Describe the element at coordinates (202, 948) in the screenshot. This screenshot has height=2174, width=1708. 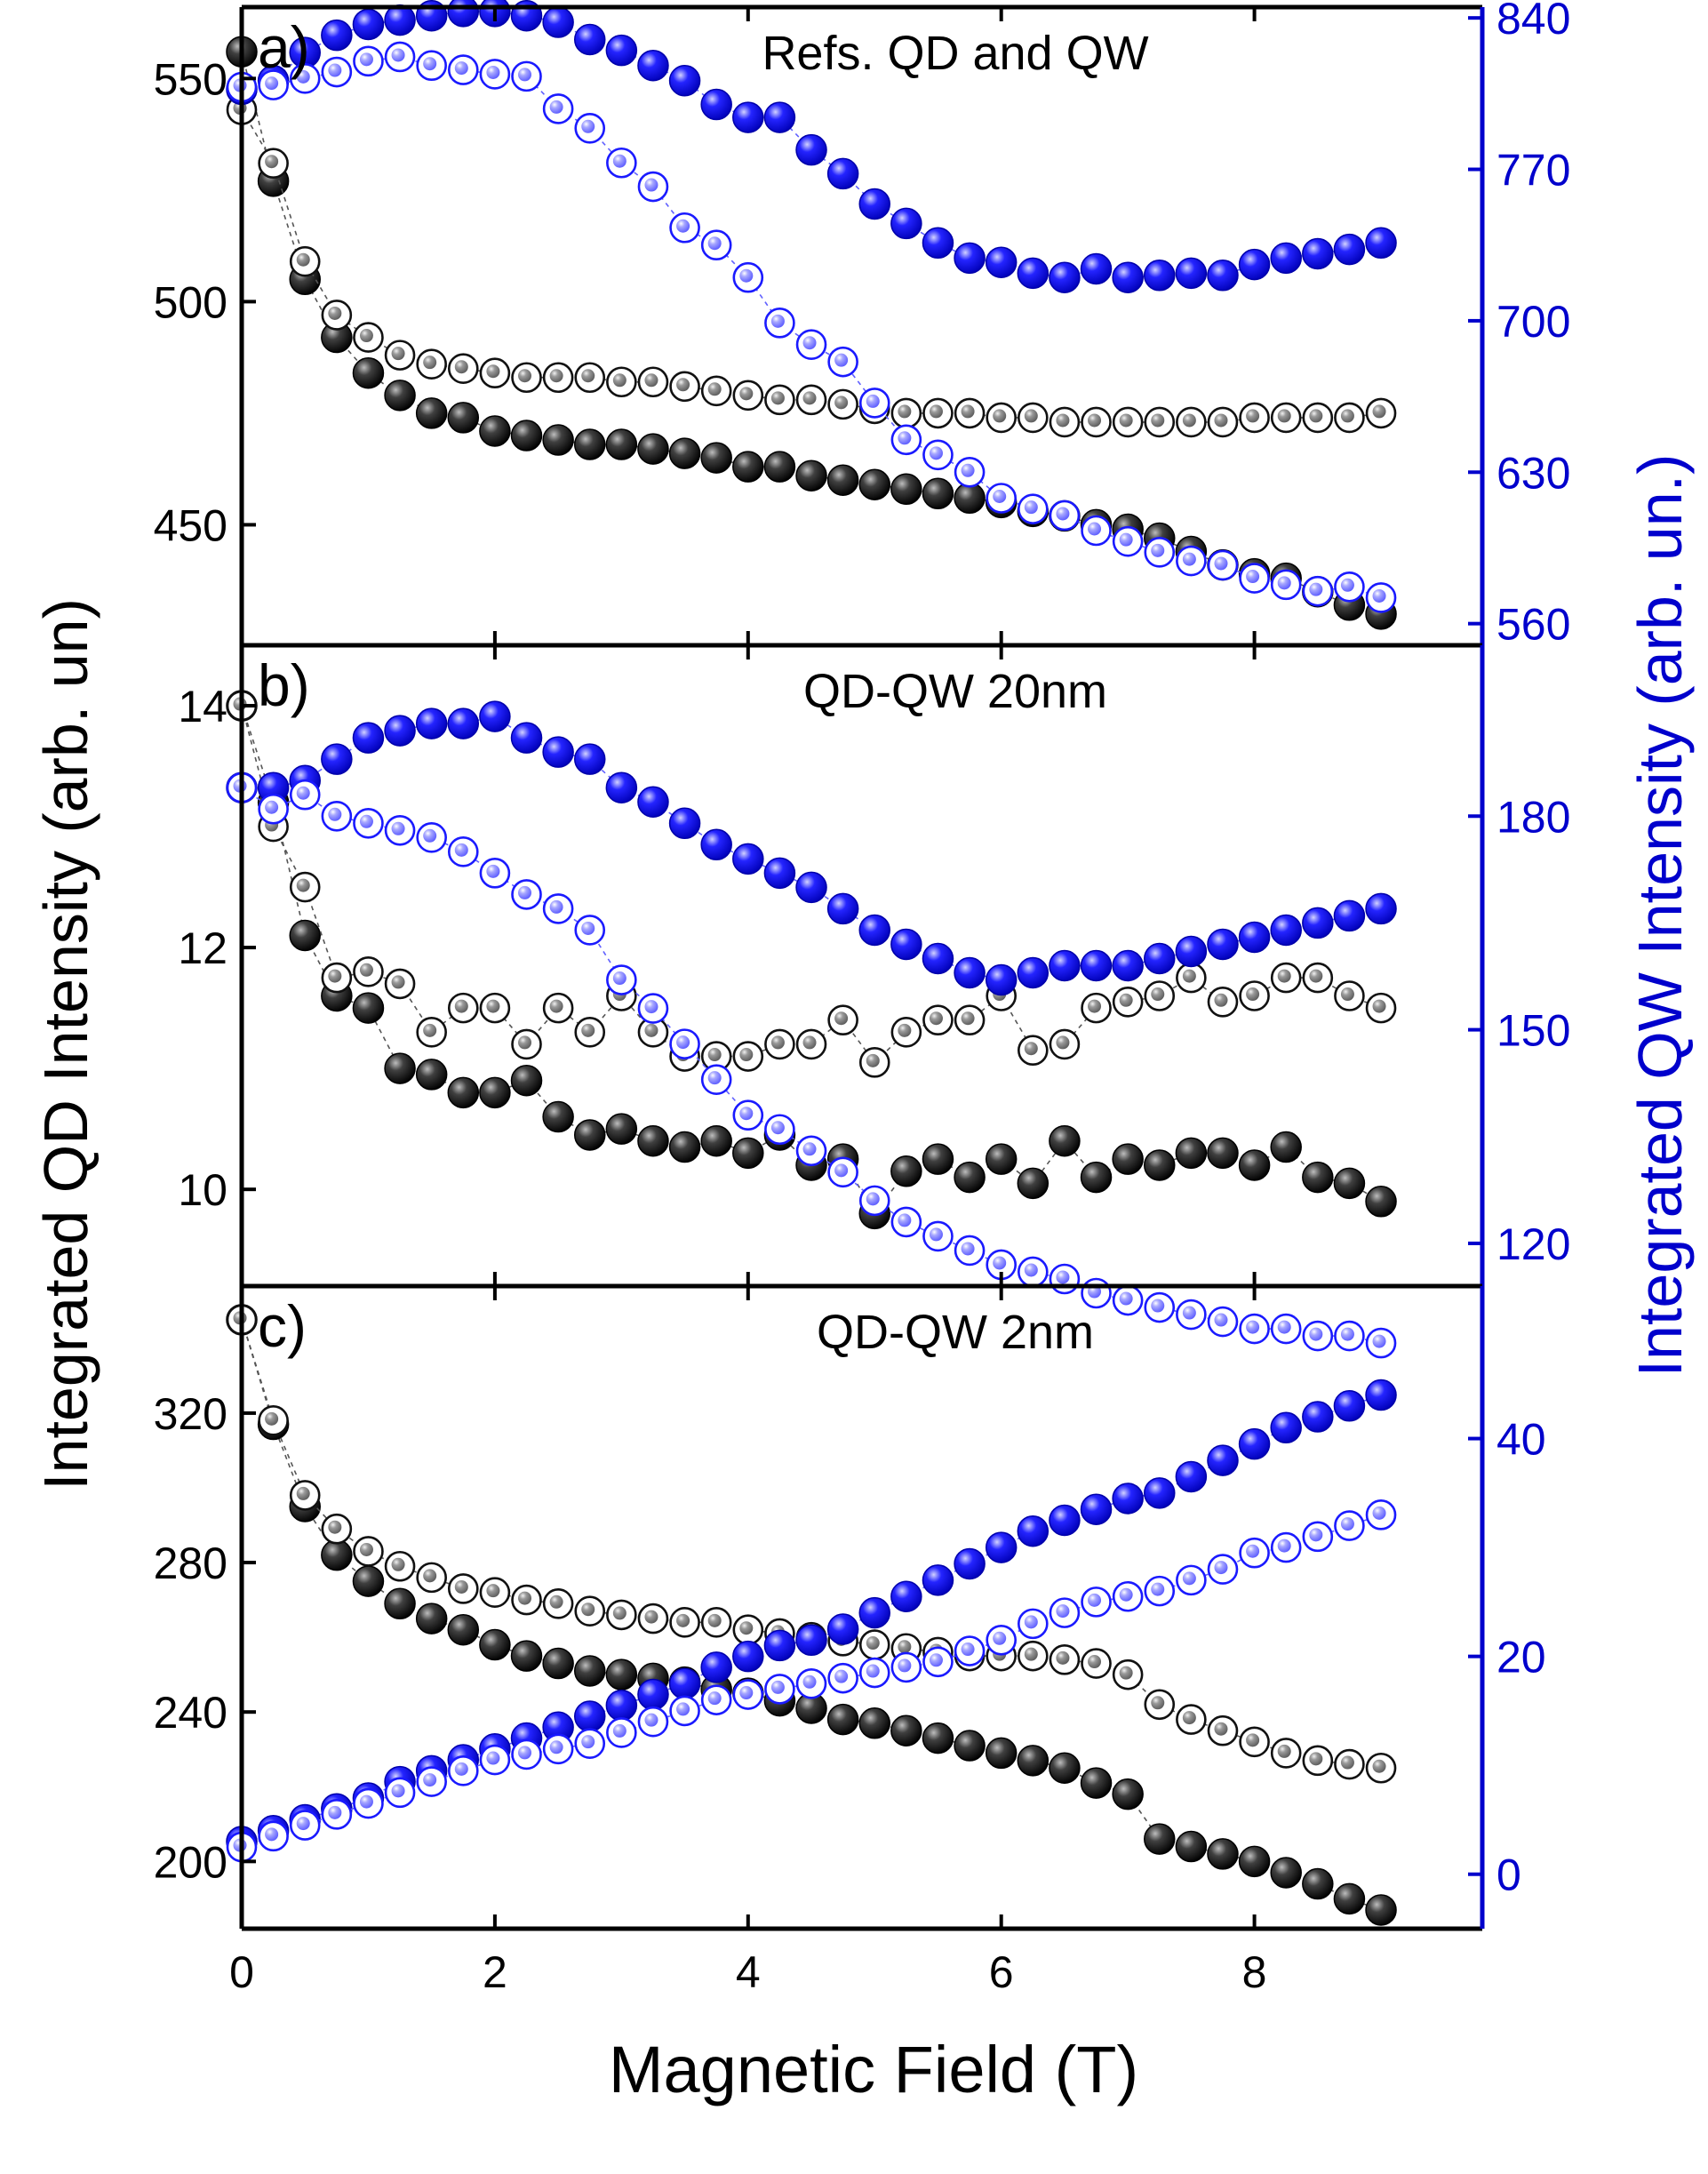
I see `y-left-tick-label: 12` at that location.